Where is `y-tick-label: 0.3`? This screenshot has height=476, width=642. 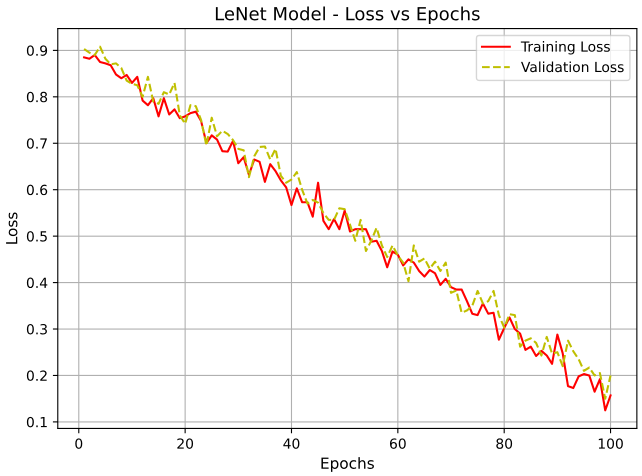
y-tick-label: 0.3 is located at coordinates (36, 329).